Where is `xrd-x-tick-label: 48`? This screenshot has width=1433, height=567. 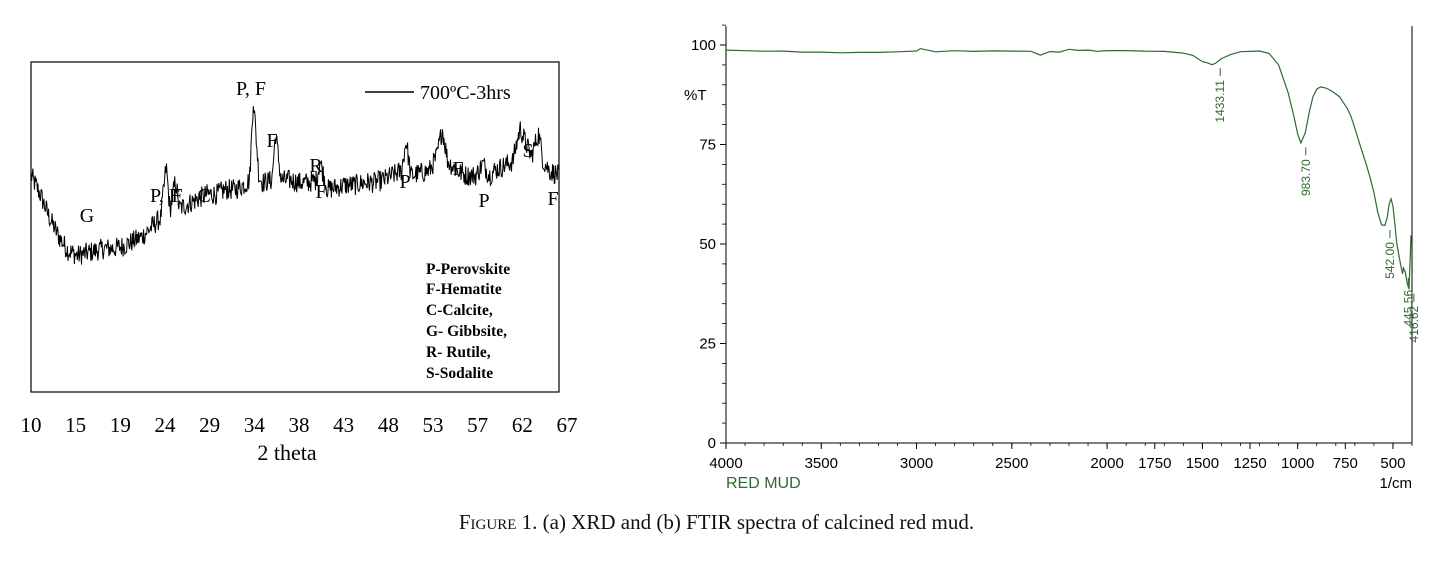
xrd-x-tick-label: 48 is located at coordinates (388, 425).